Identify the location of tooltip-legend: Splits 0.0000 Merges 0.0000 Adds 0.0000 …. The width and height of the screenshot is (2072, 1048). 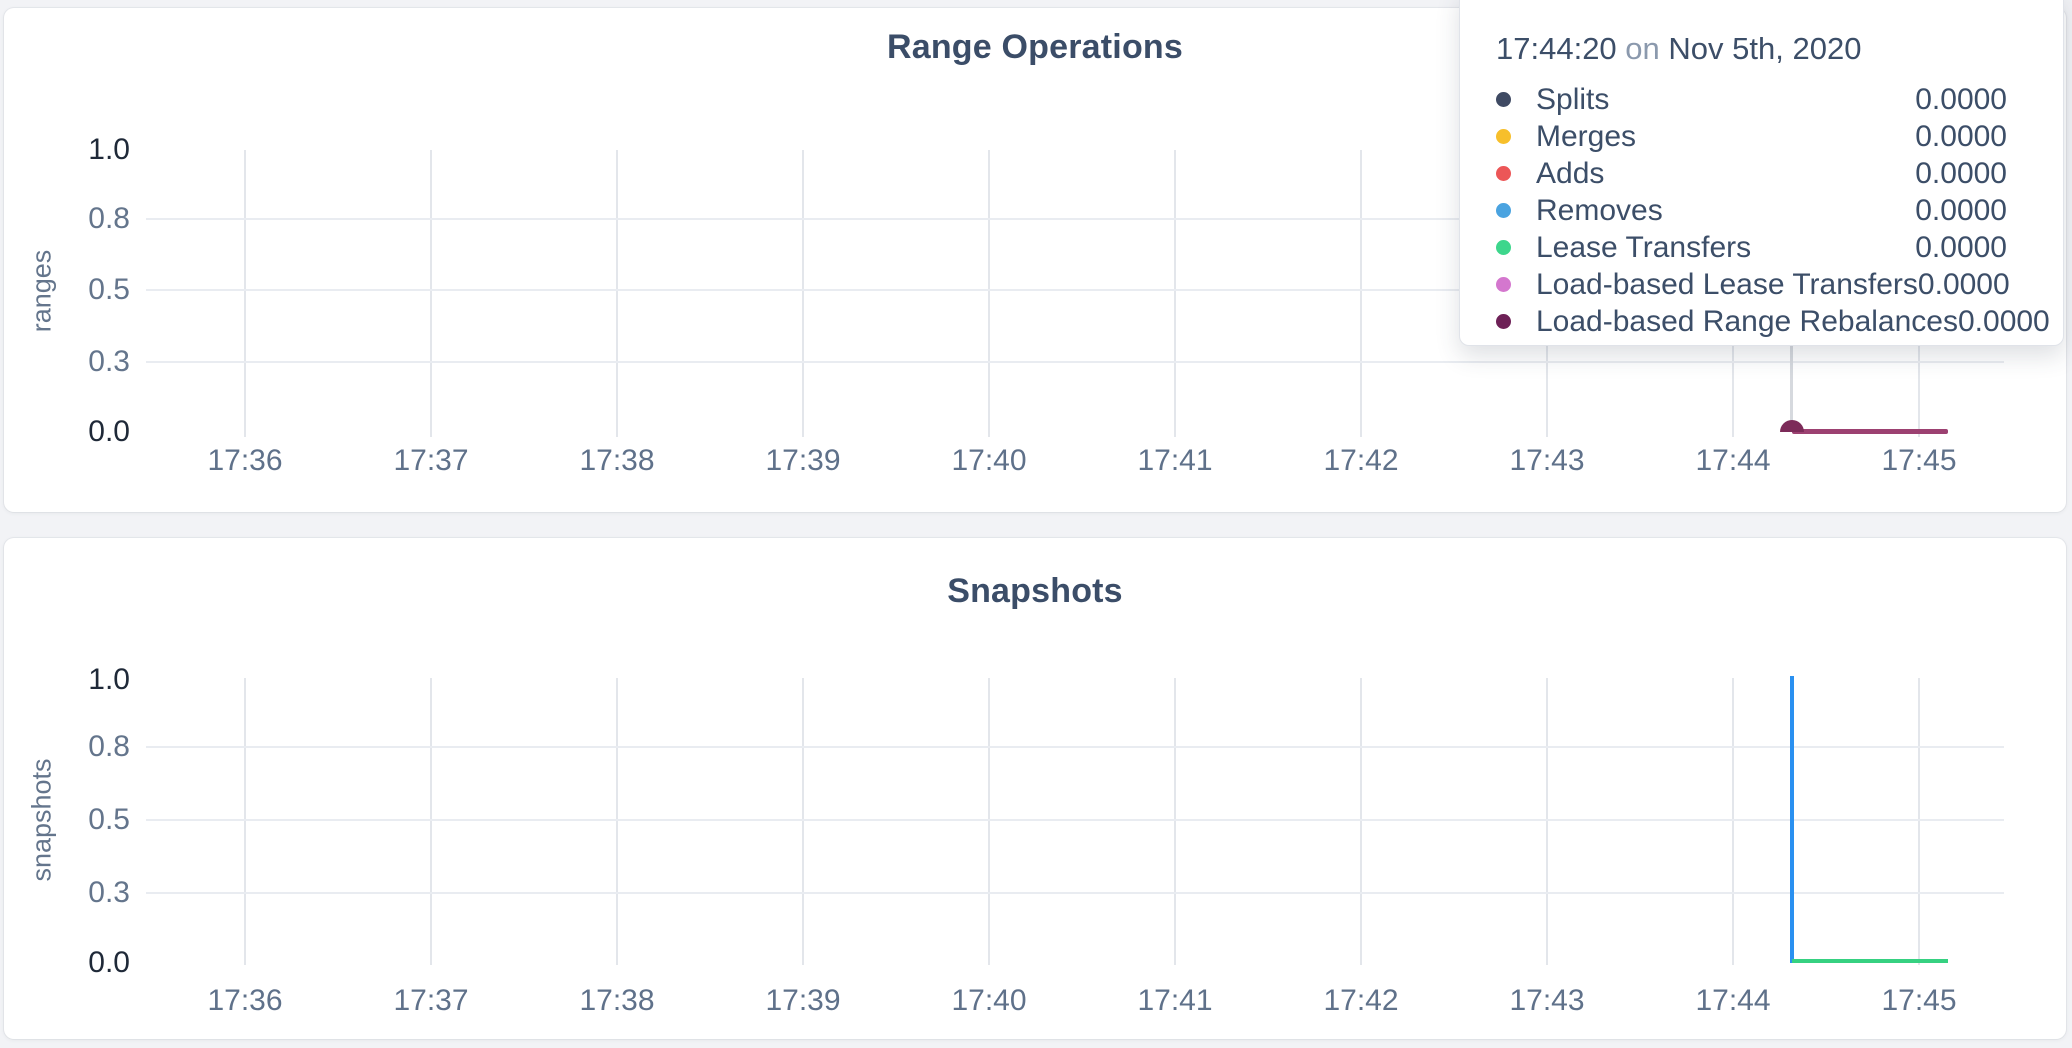
(1773, 210).